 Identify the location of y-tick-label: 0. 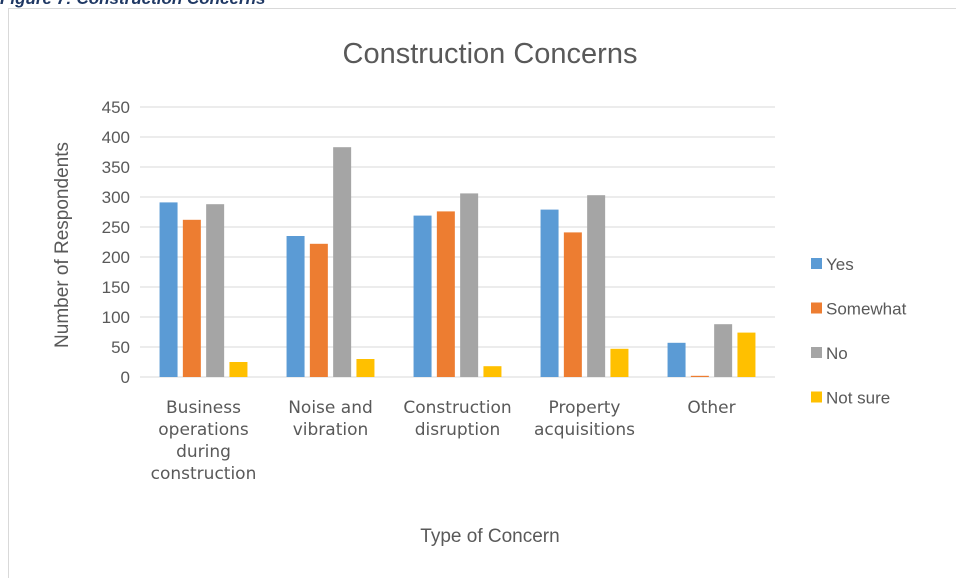
(125, 377).